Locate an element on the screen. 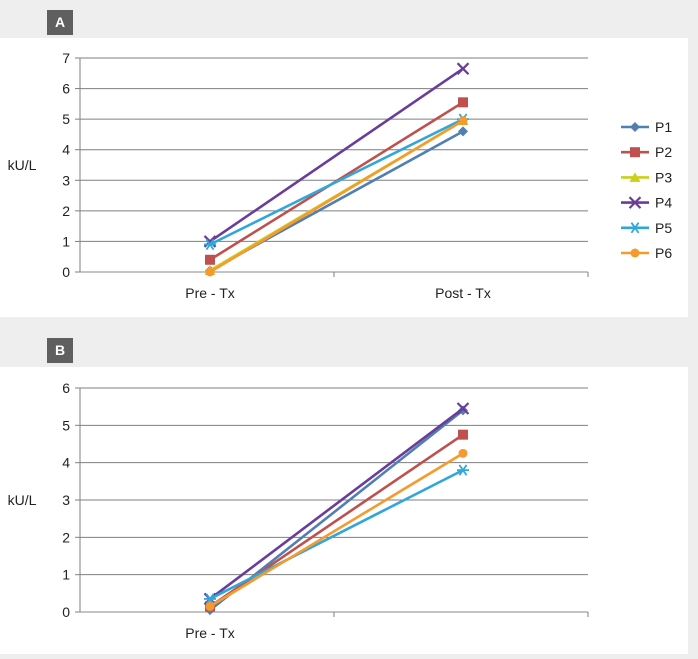 The image size is (698, 659). legend-marker-p6 is located at coordinates (635, 253).